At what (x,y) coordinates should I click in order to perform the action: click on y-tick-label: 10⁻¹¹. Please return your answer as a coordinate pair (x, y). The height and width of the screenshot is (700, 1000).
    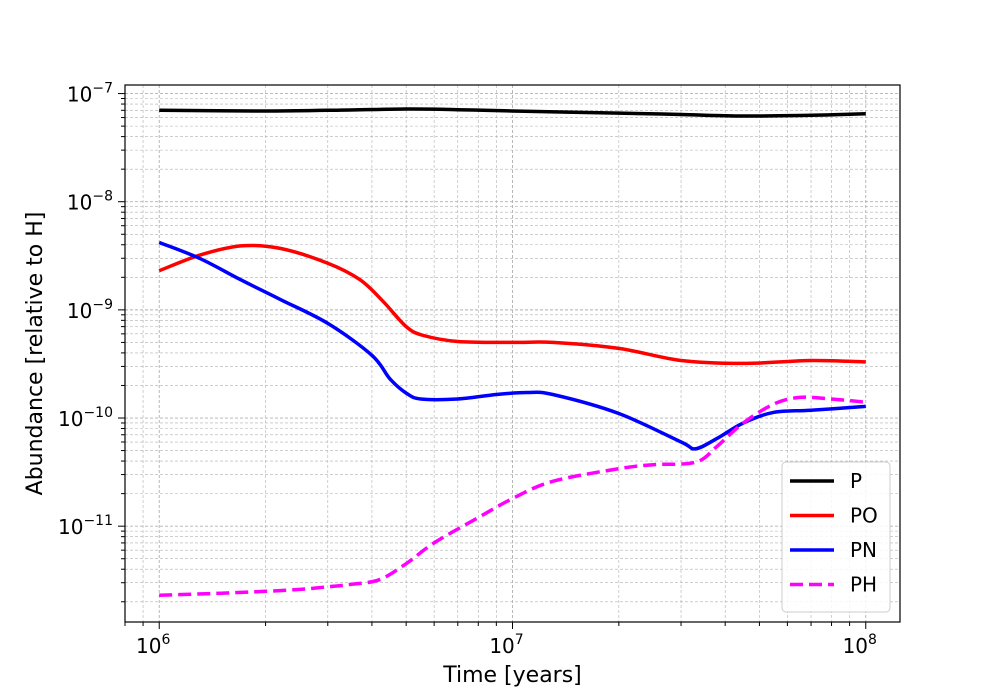
    Looking at the image, I should click on (85, 526).